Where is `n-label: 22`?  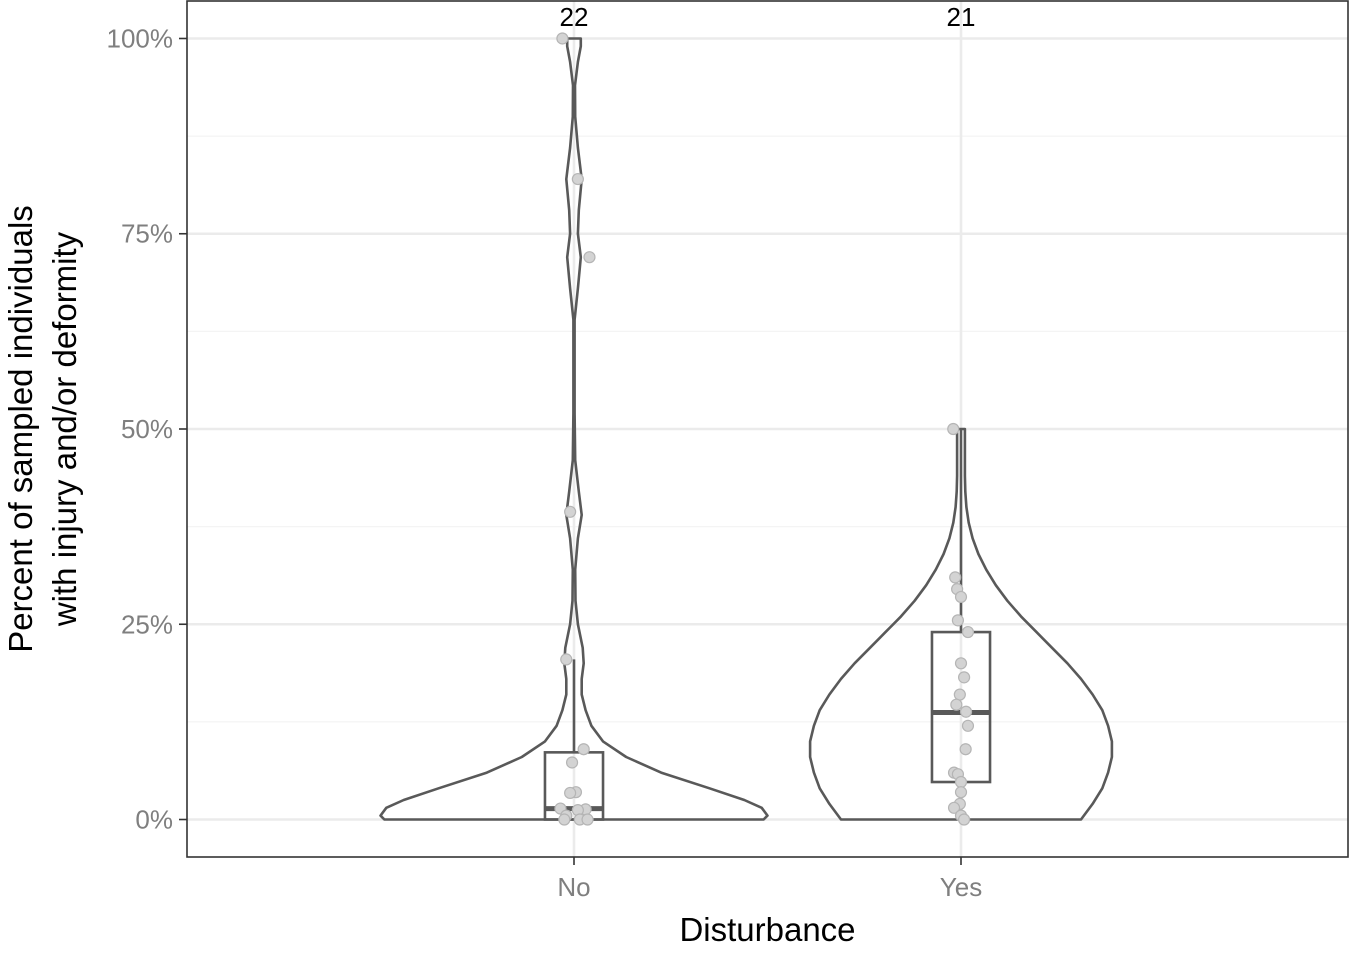
n-label: 22 is located at coordinates (574, 17).